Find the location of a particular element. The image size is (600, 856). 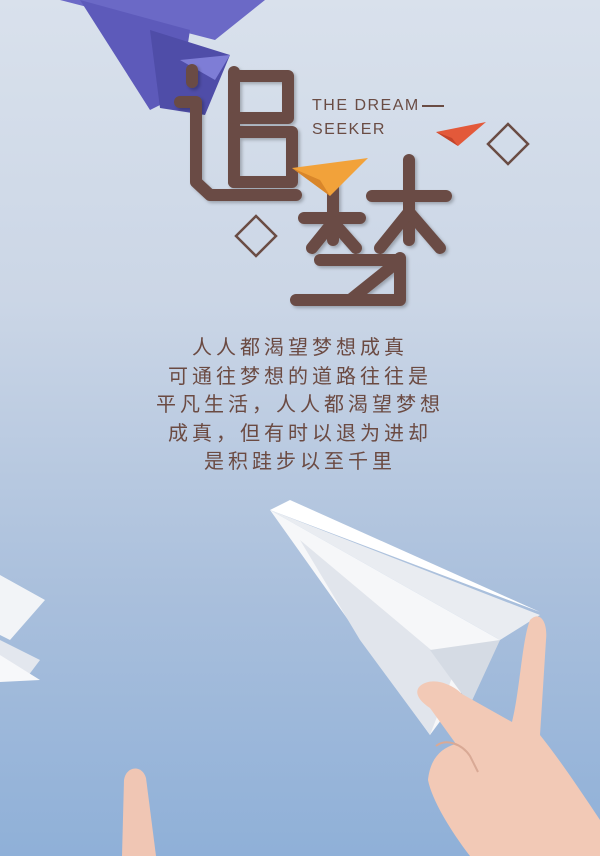

title-char-meng is located at coordinates (371, 230).